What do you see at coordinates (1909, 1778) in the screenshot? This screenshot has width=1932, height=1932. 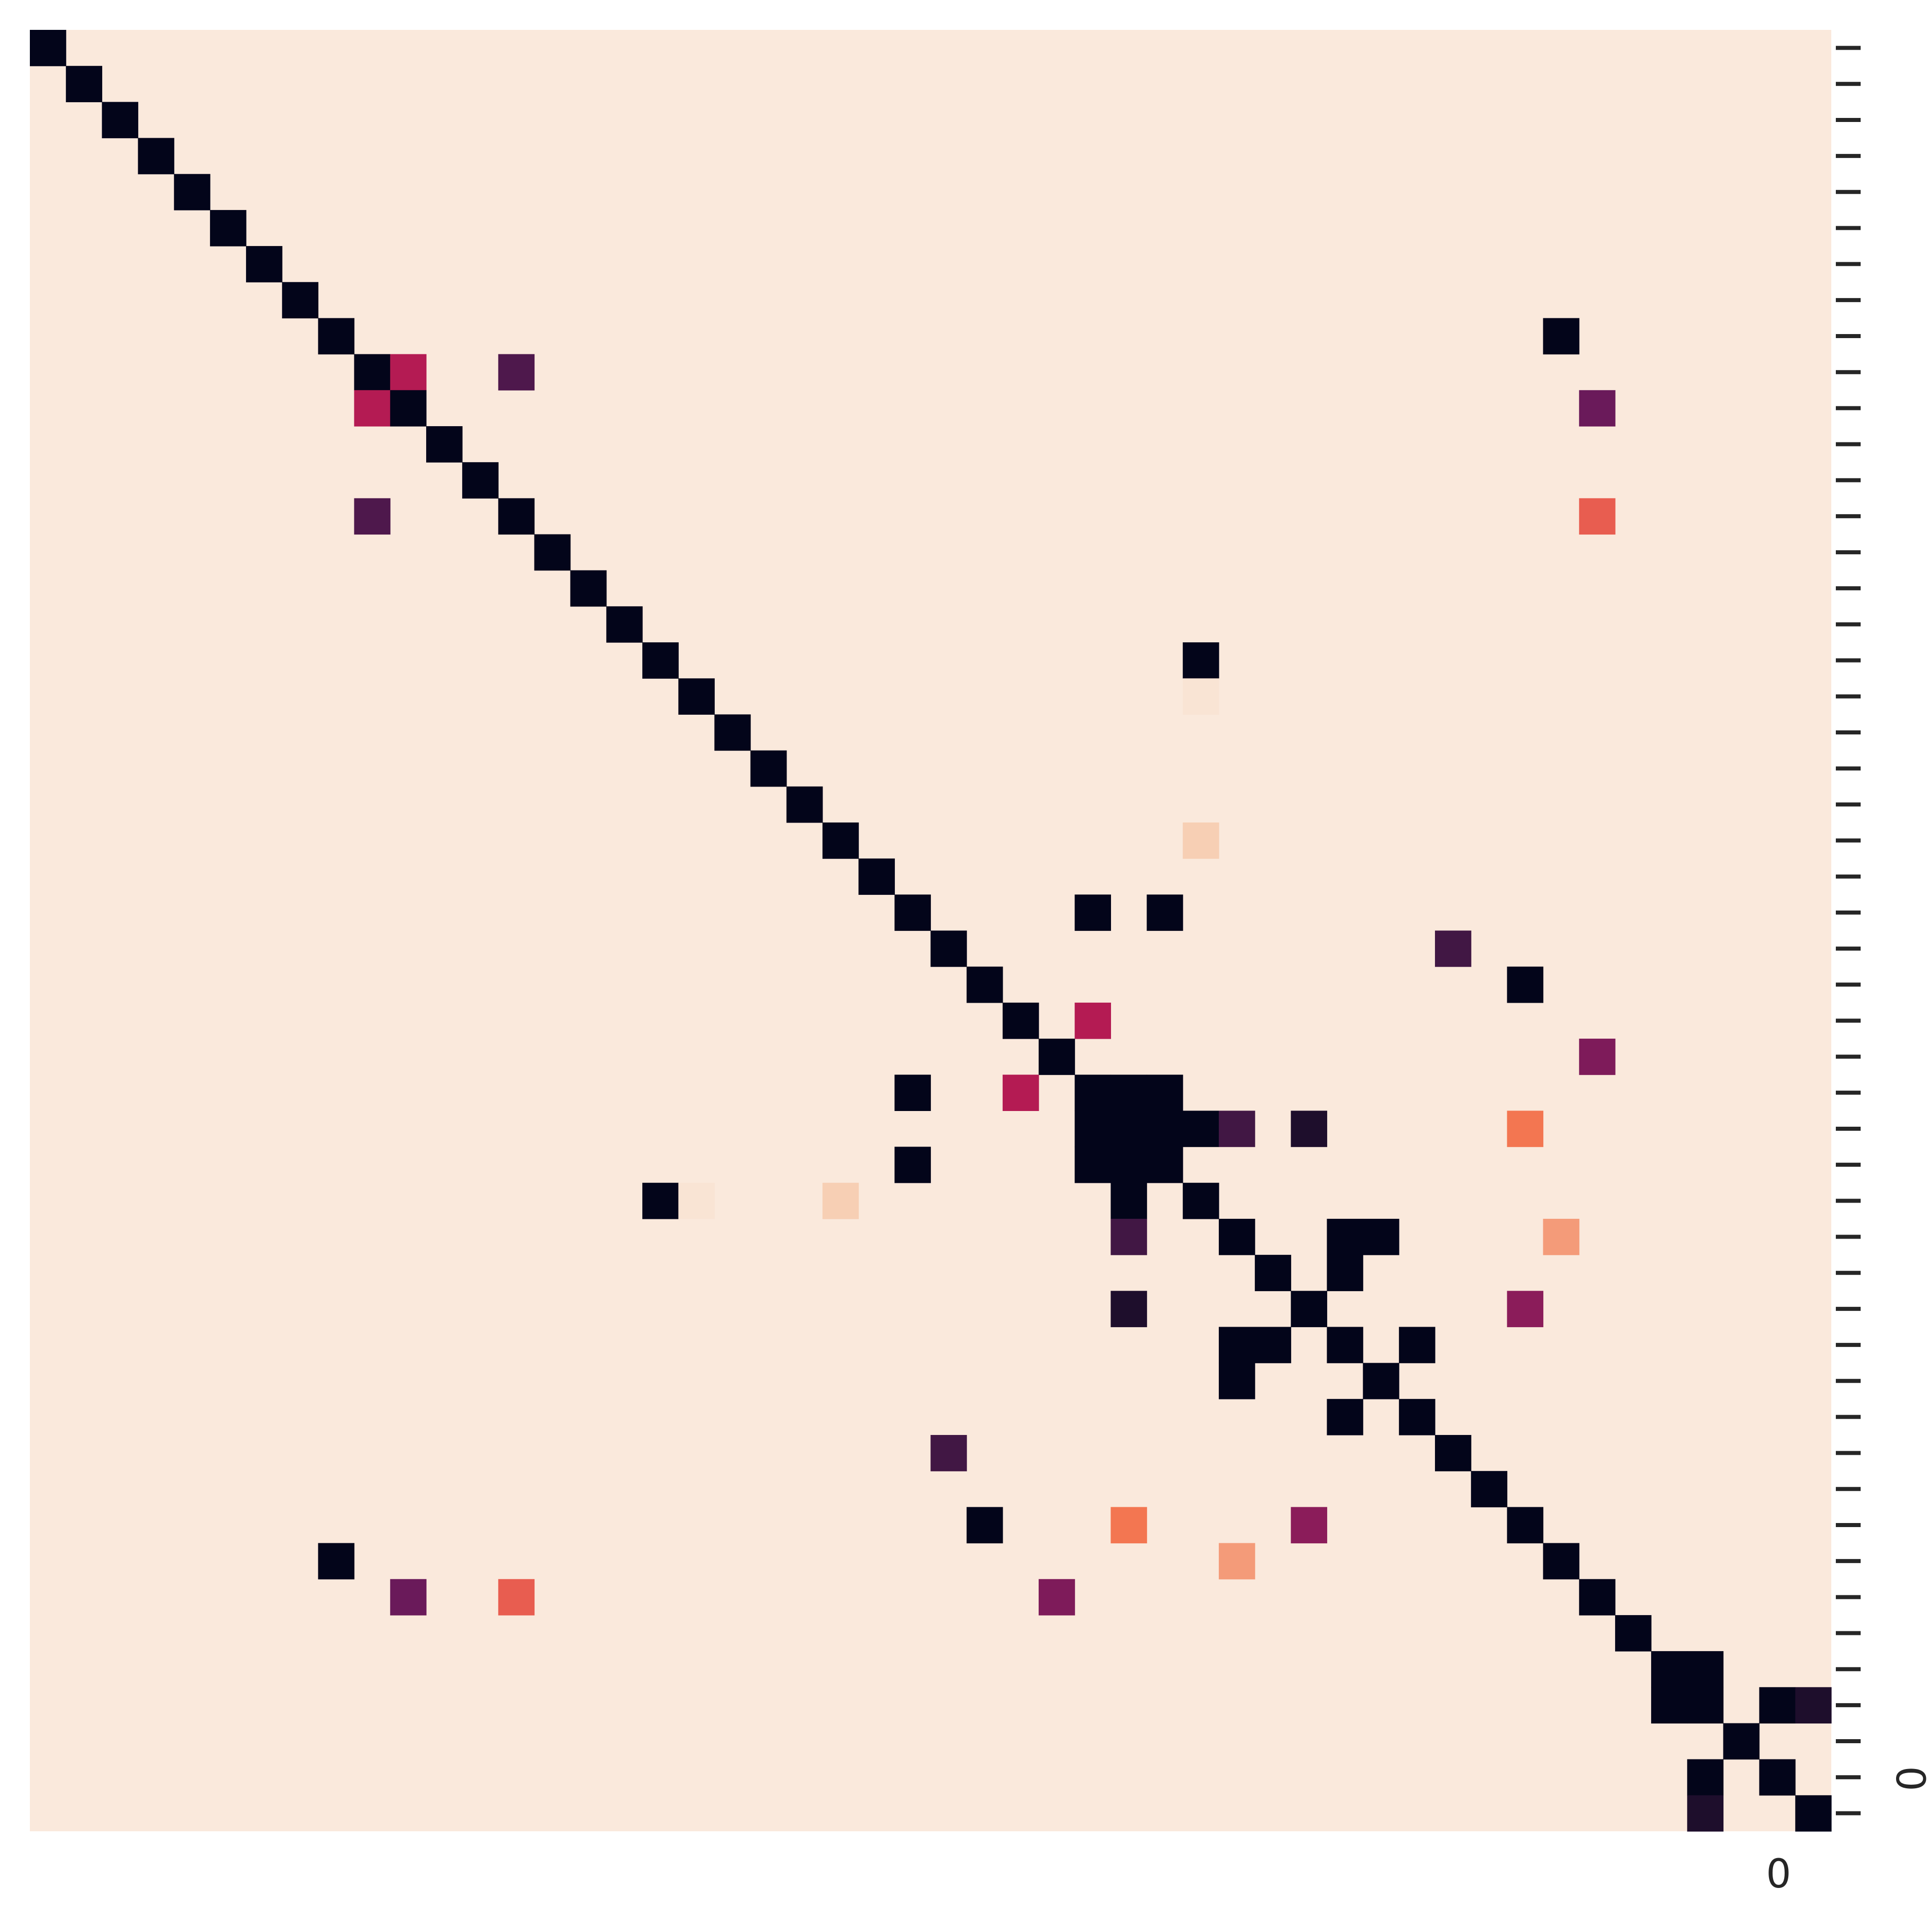 I see `y-tick-label: 0` at bounding box center [1909, 1778].